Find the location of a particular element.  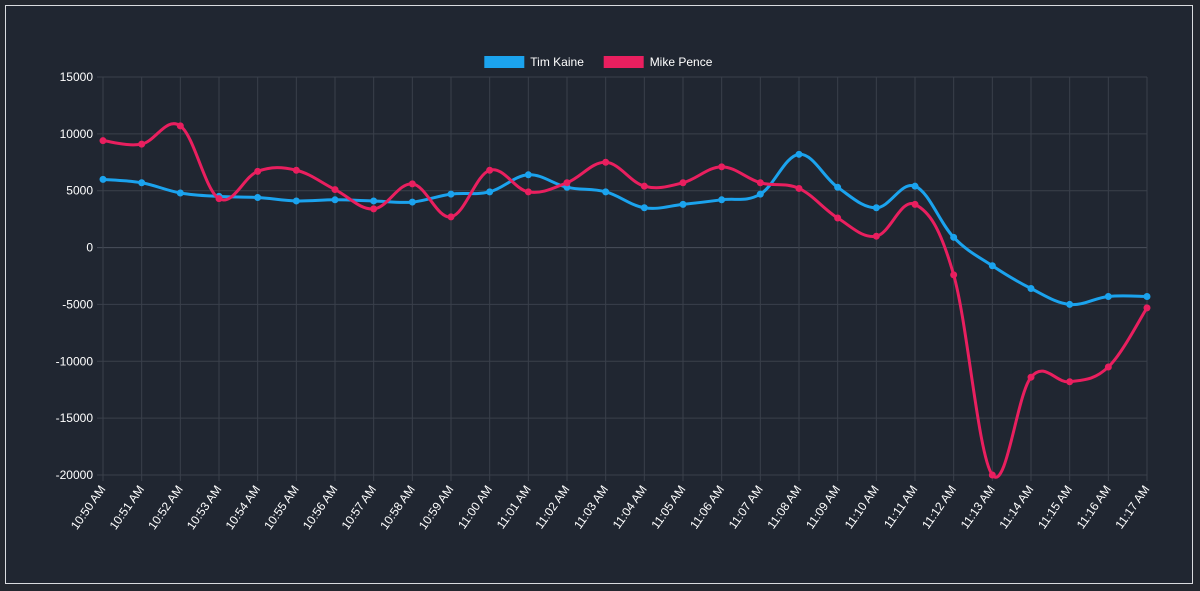

legend-item-mike-pence: Mike Pence is located at coordinates (658, 62).